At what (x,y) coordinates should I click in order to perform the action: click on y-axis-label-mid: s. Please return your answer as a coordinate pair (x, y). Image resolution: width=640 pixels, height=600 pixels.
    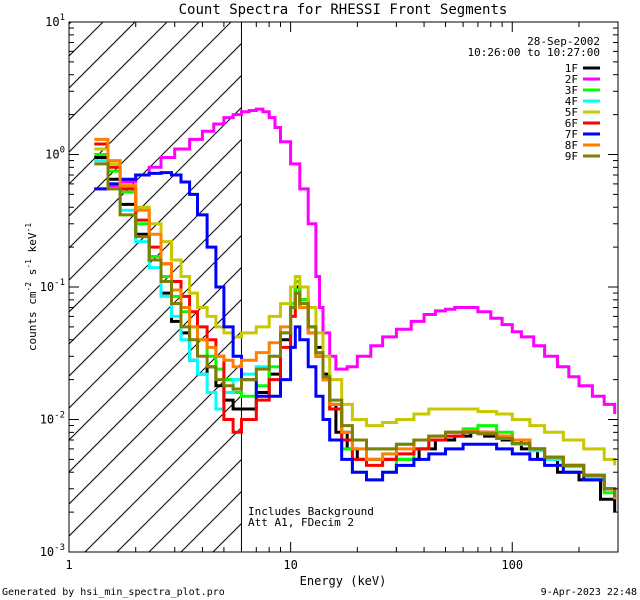
    Looking at the image, I should click on (32, 275).